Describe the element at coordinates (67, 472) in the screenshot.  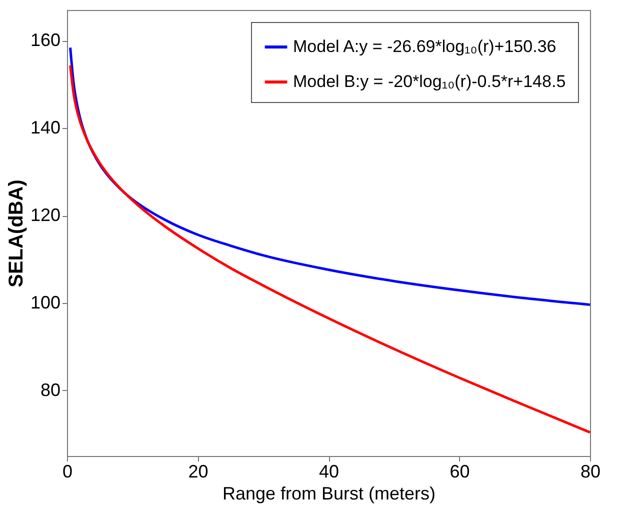
I see `x-tick-label: 0` at that location.